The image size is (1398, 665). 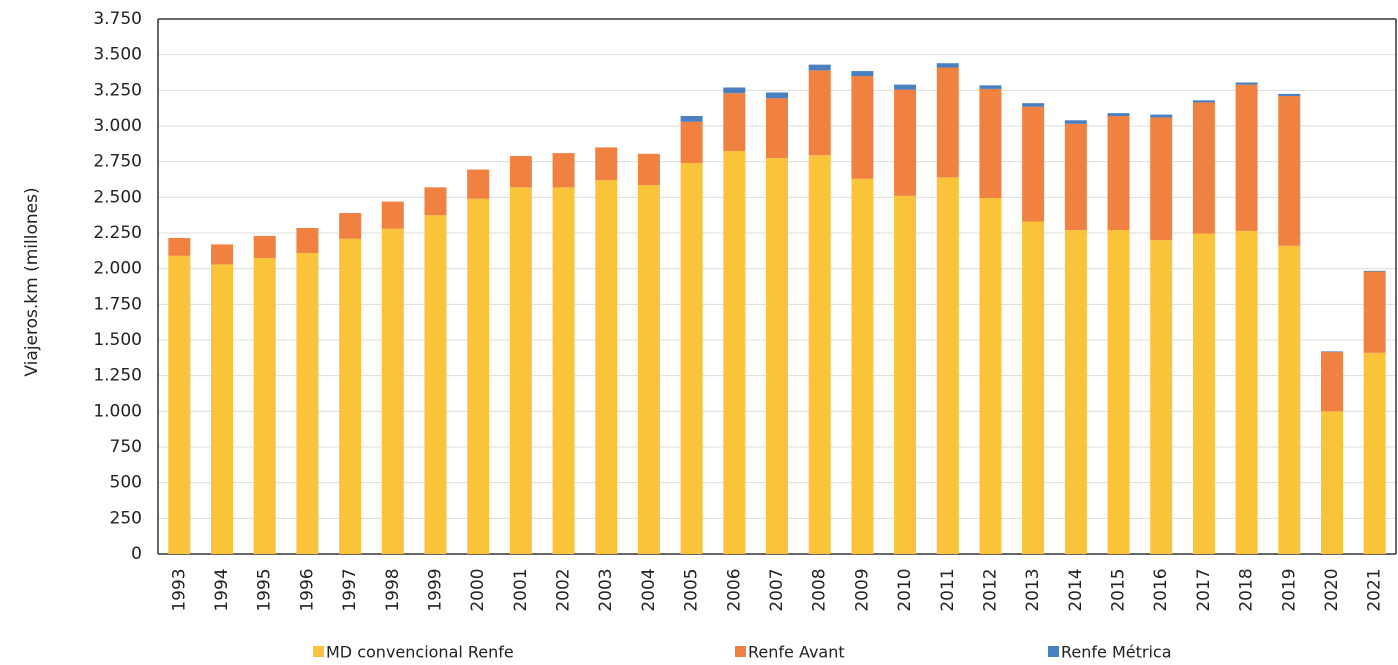 I want to click on x-tick-label: 2003, so click(x=606, y=589).